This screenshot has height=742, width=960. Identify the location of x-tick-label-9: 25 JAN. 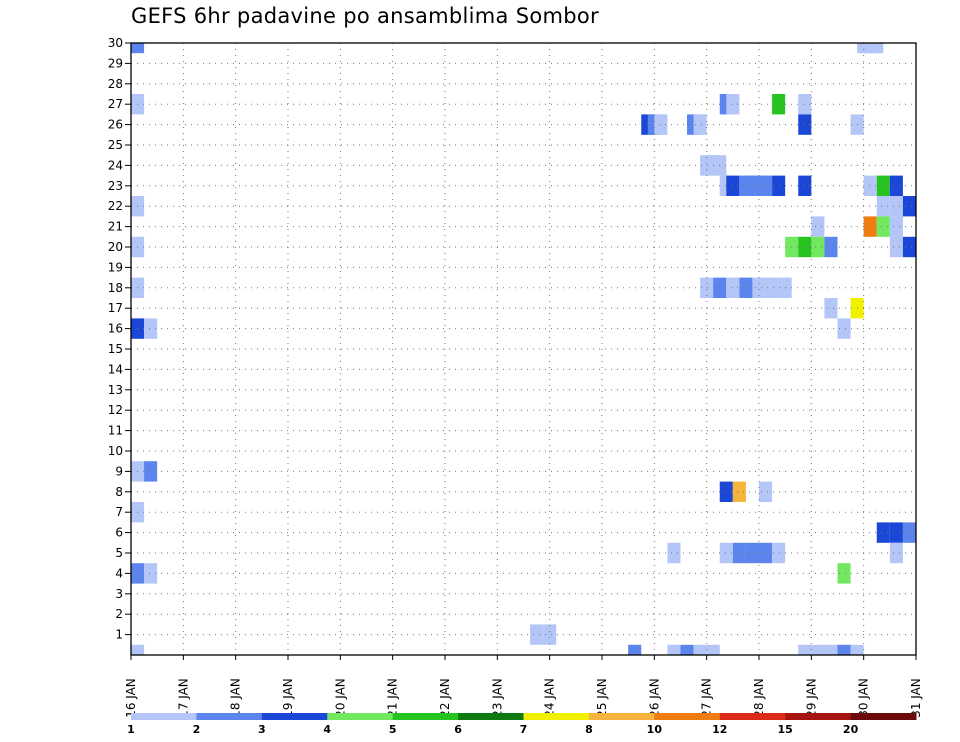
(602, 698).